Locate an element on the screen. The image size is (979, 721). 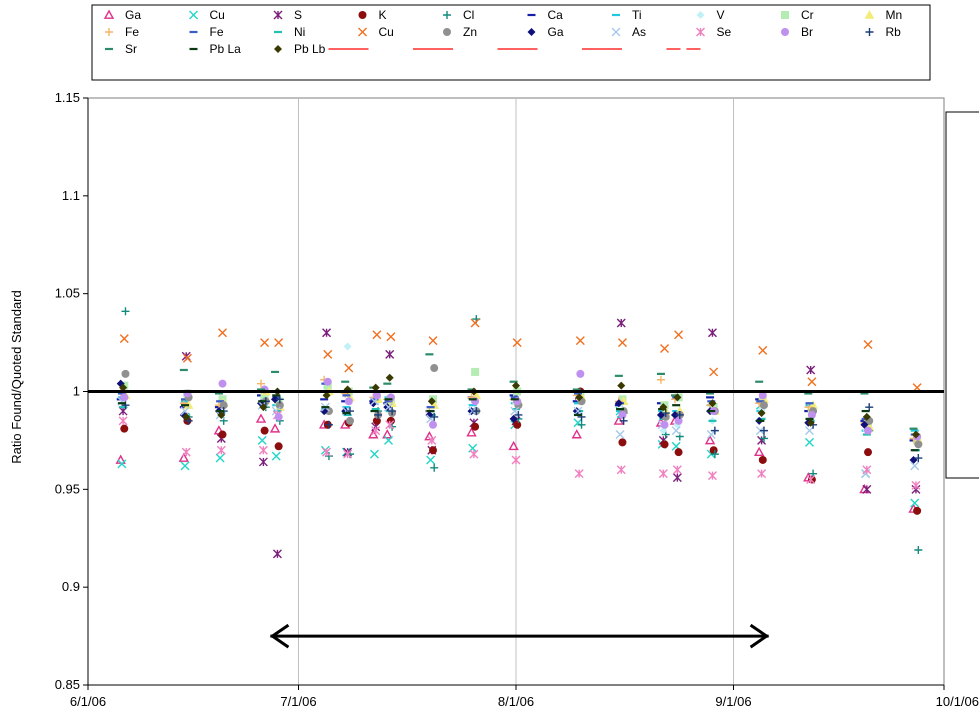
legend-item: Pb La is located at coordinates (215, 49).